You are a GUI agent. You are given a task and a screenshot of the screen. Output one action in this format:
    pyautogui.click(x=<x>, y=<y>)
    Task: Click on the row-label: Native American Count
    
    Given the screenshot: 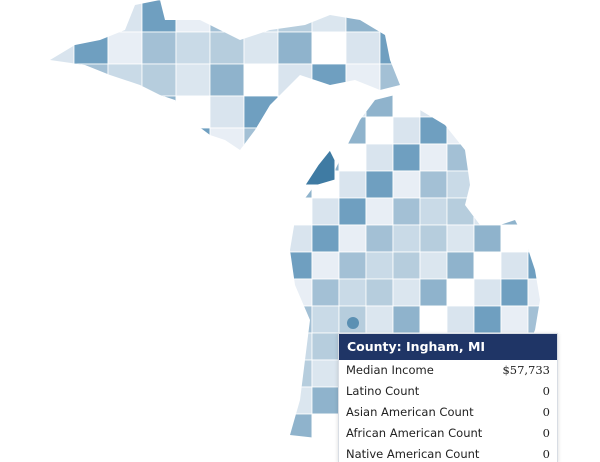 What is the action you would take?
    pyautogui.click(x=413, y=454)
    